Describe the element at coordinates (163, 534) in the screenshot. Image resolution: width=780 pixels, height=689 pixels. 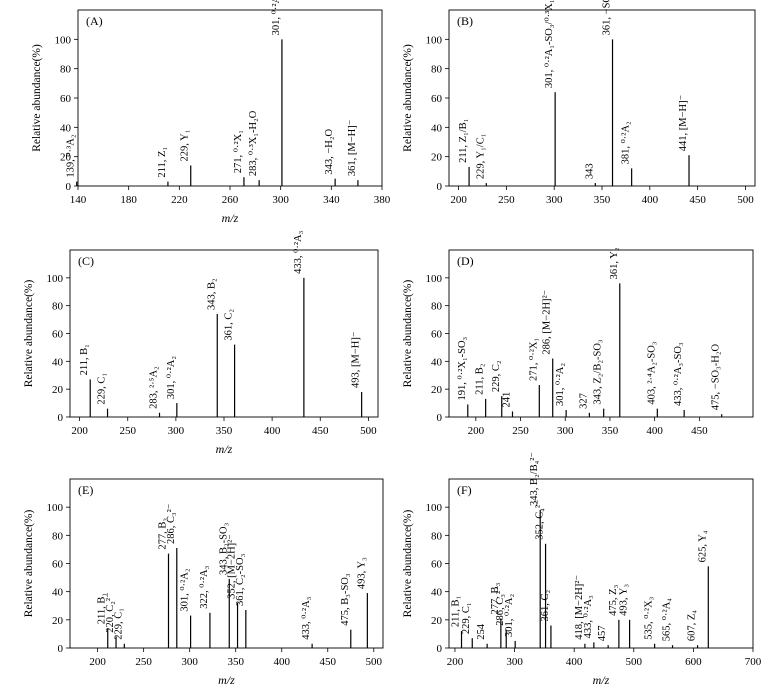
I see `peak-label: 277, B₃` at that location.